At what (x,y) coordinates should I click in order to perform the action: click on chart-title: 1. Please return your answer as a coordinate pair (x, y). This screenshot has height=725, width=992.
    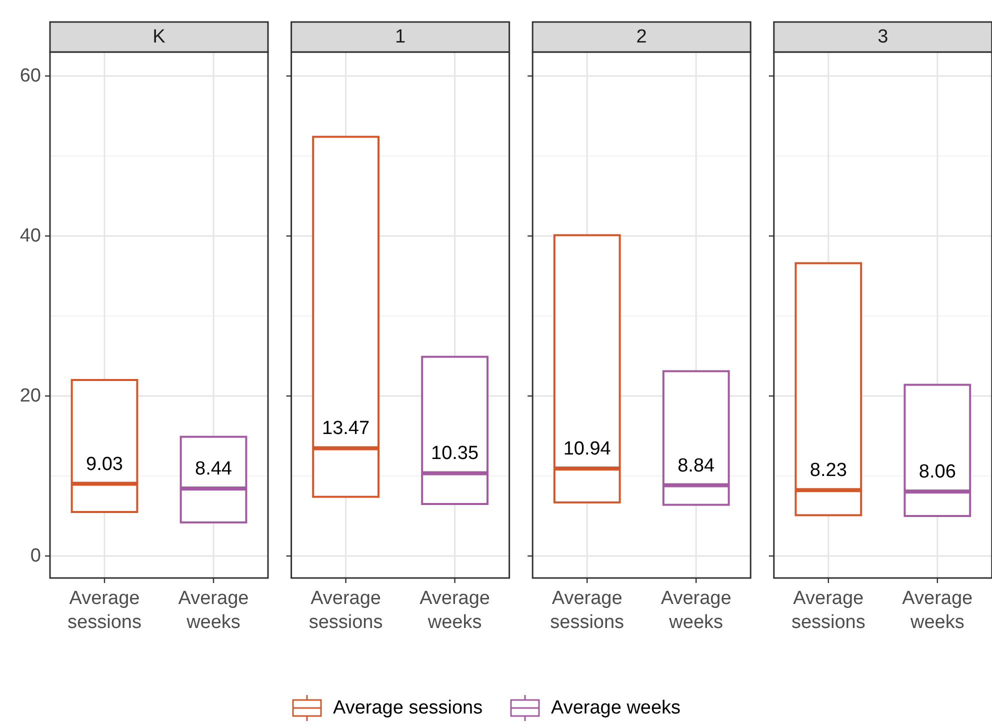
    Looking at the image, I should click on (400, 37).